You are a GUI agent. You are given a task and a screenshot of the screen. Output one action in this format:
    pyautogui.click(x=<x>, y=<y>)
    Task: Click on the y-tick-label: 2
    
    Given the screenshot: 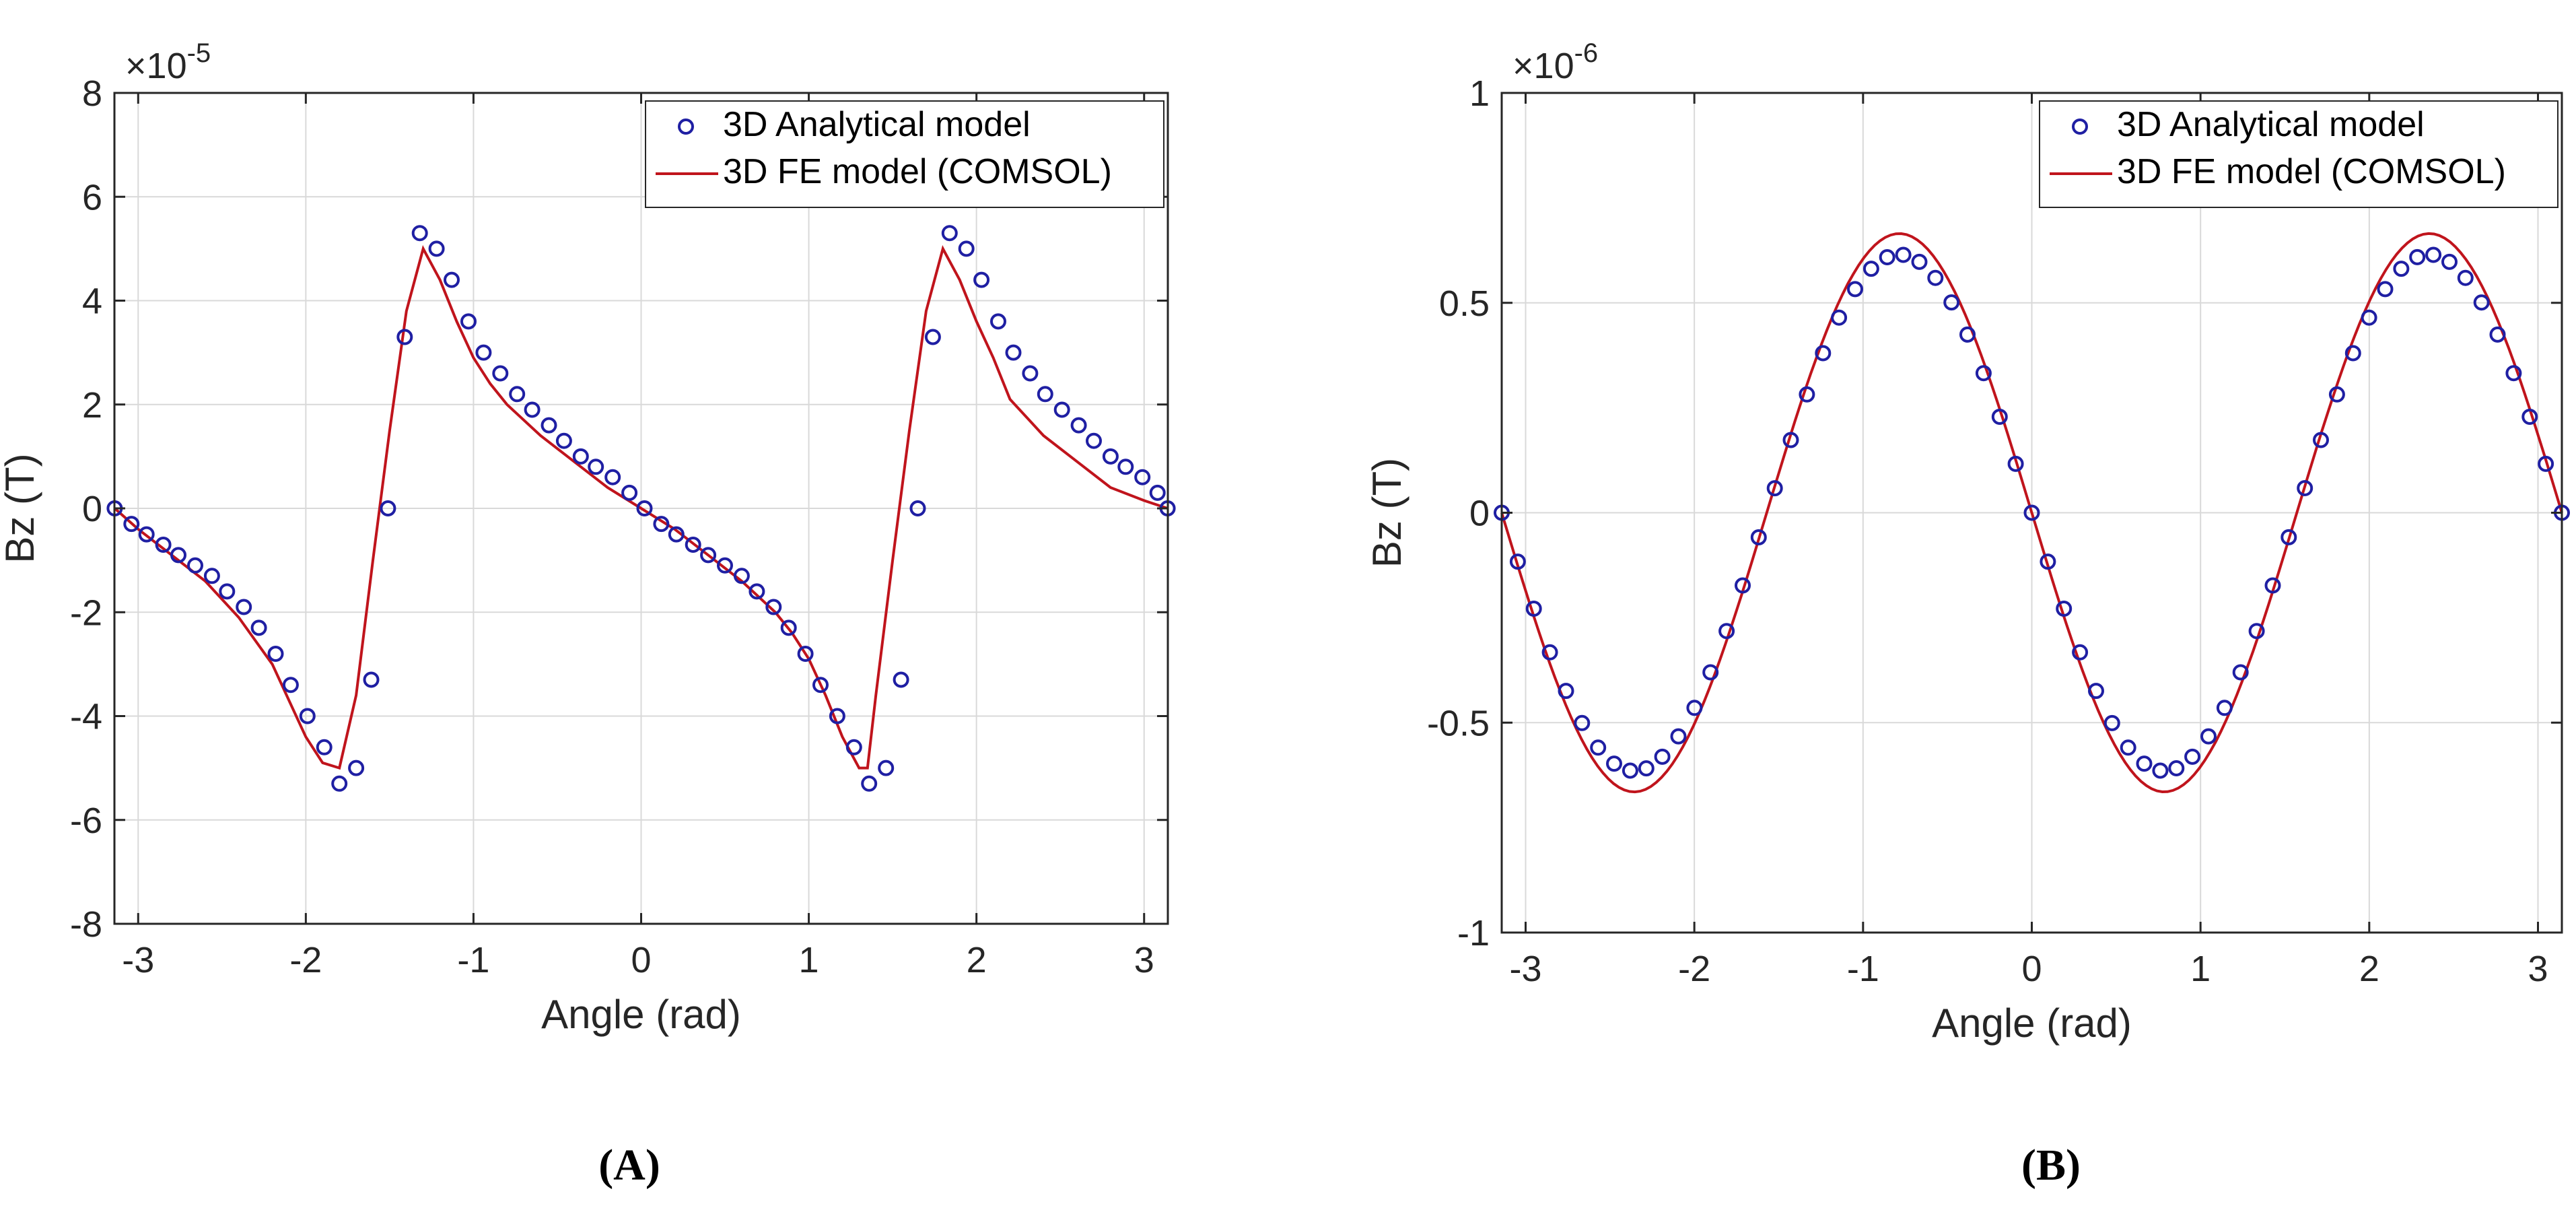 What is the action you would take?
    pyautogui.click(x=92, y=405)
    